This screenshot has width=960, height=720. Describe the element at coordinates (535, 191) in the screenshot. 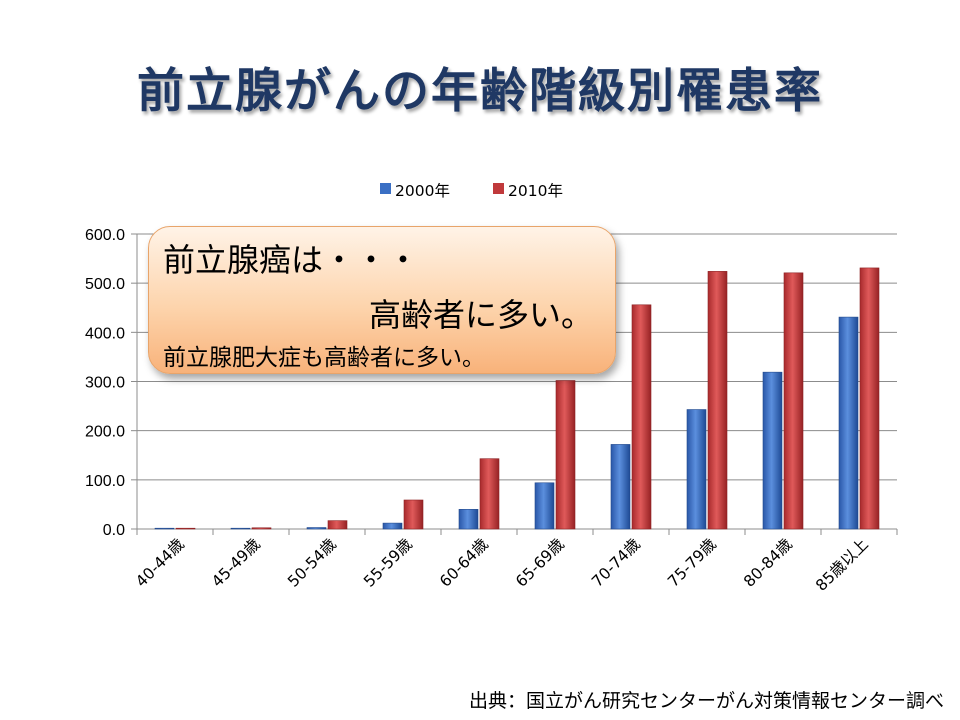

I see `legend-label: 2010年` at that location.